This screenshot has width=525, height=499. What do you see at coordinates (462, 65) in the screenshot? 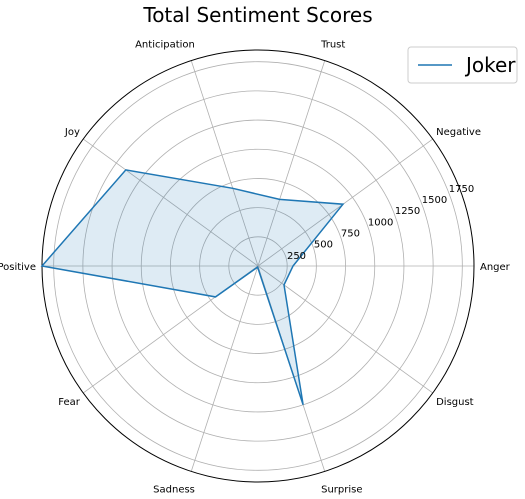
I see `legend: Joker` at bounding box center [462, 65].